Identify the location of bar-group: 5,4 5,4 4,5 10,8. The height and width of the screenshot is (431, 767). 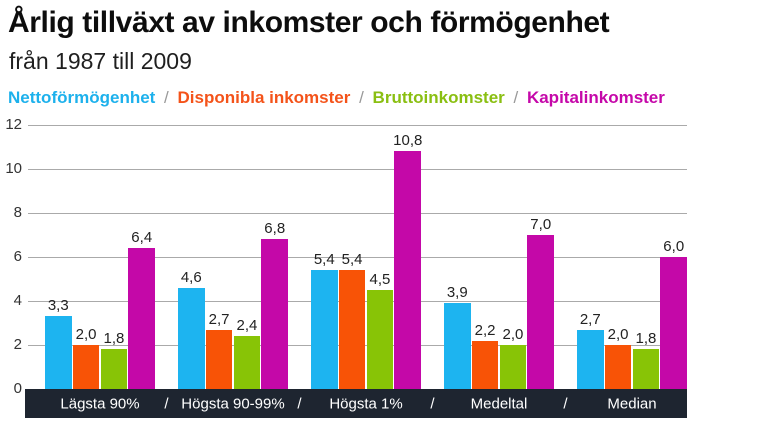
(366, 257).